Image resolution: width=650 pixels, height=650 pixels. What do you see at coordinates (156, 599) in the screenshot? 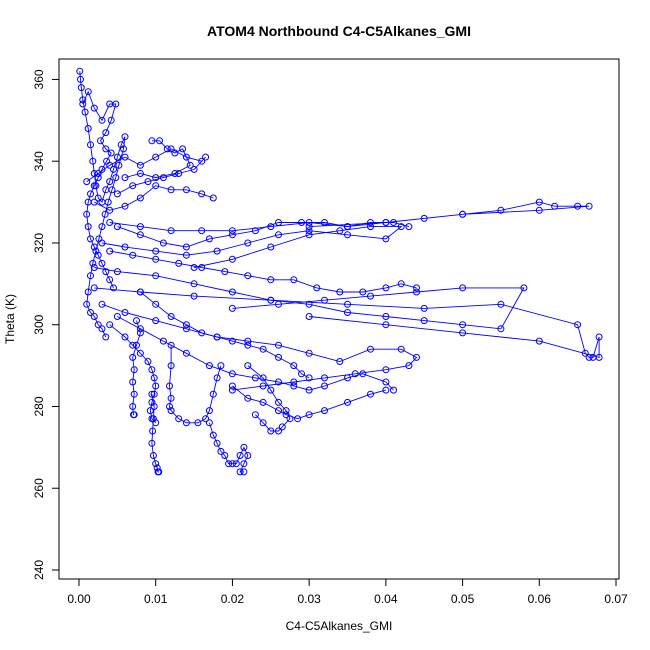
I see `x-tick-label: 0.01` at bounding box center [156, 599].